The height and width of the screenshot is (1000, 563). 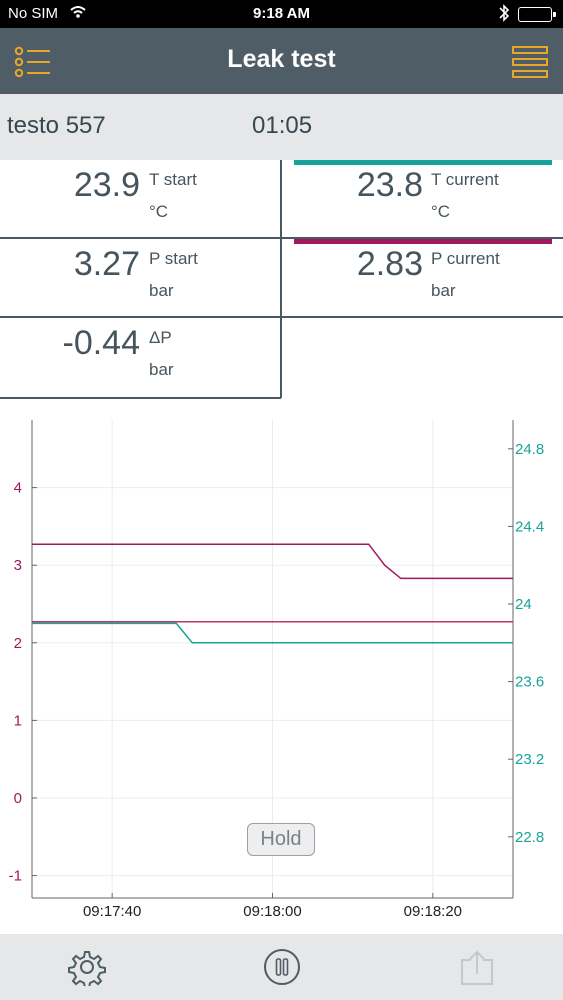 What do you see at coordinates (173, 179) in the screenshot?
I see `t-start-label: T start` at bounding box center [173, 179].